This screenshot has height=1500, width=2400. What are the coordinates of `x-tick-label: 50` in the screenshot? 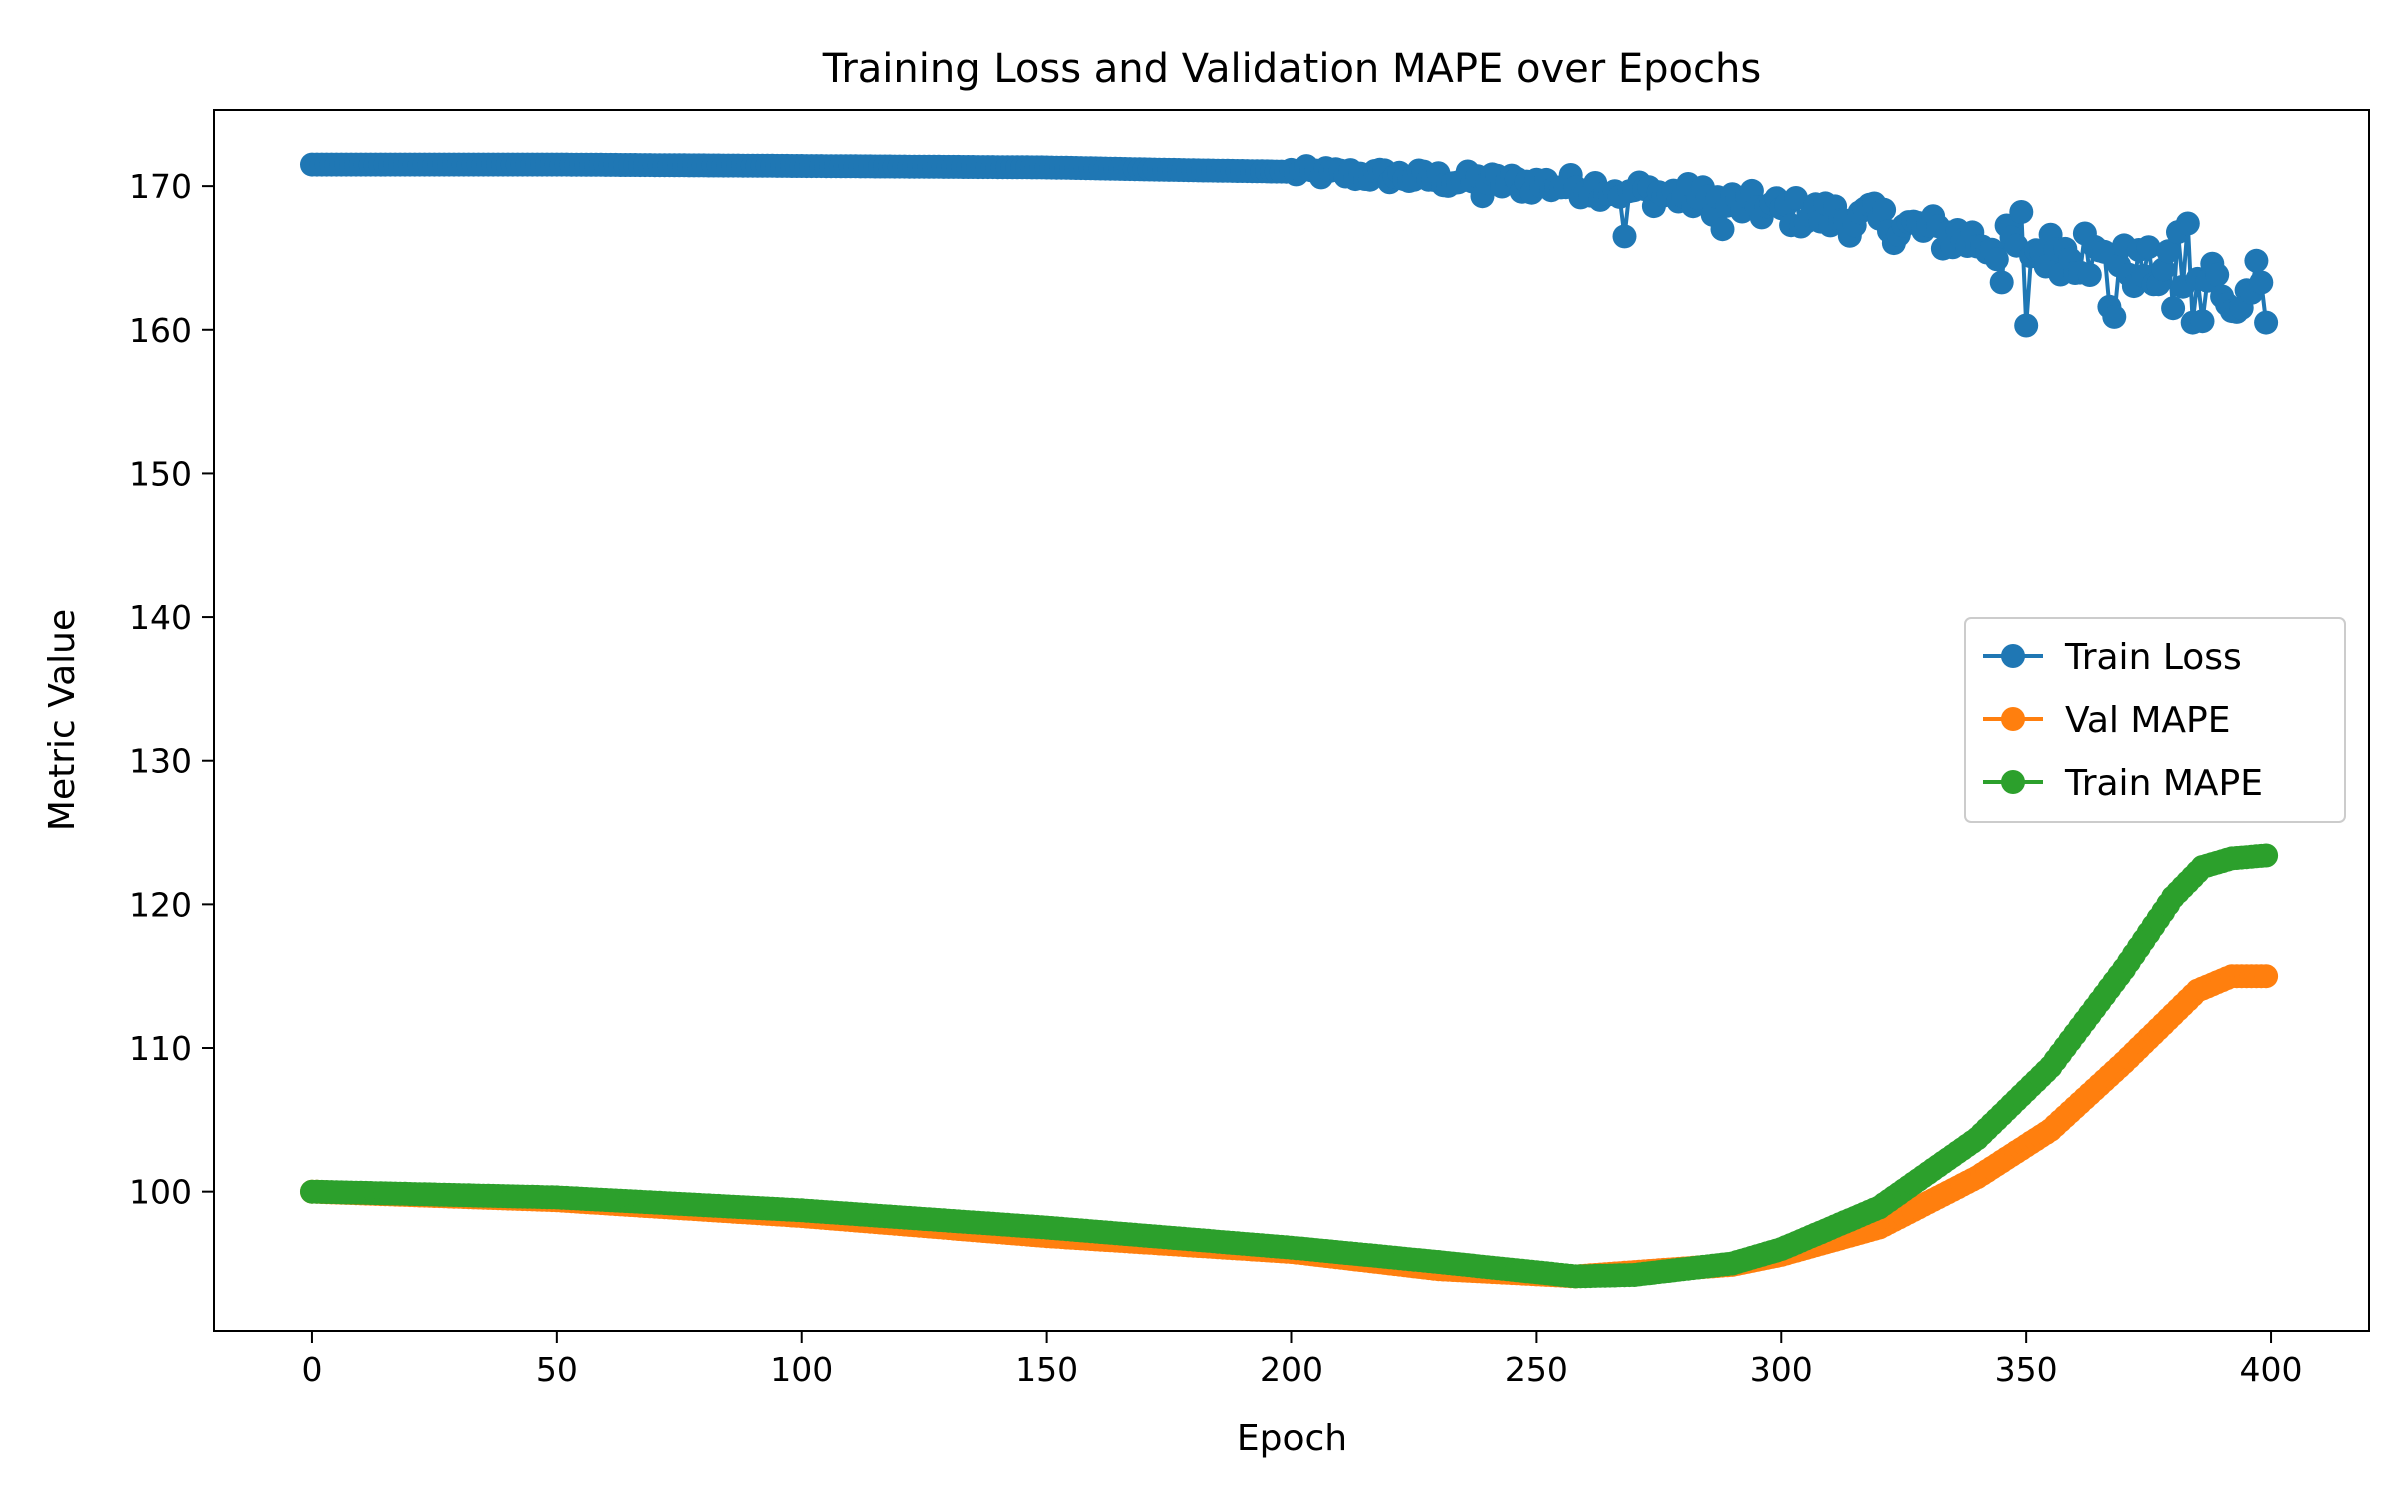 It's located at (557, 1369).